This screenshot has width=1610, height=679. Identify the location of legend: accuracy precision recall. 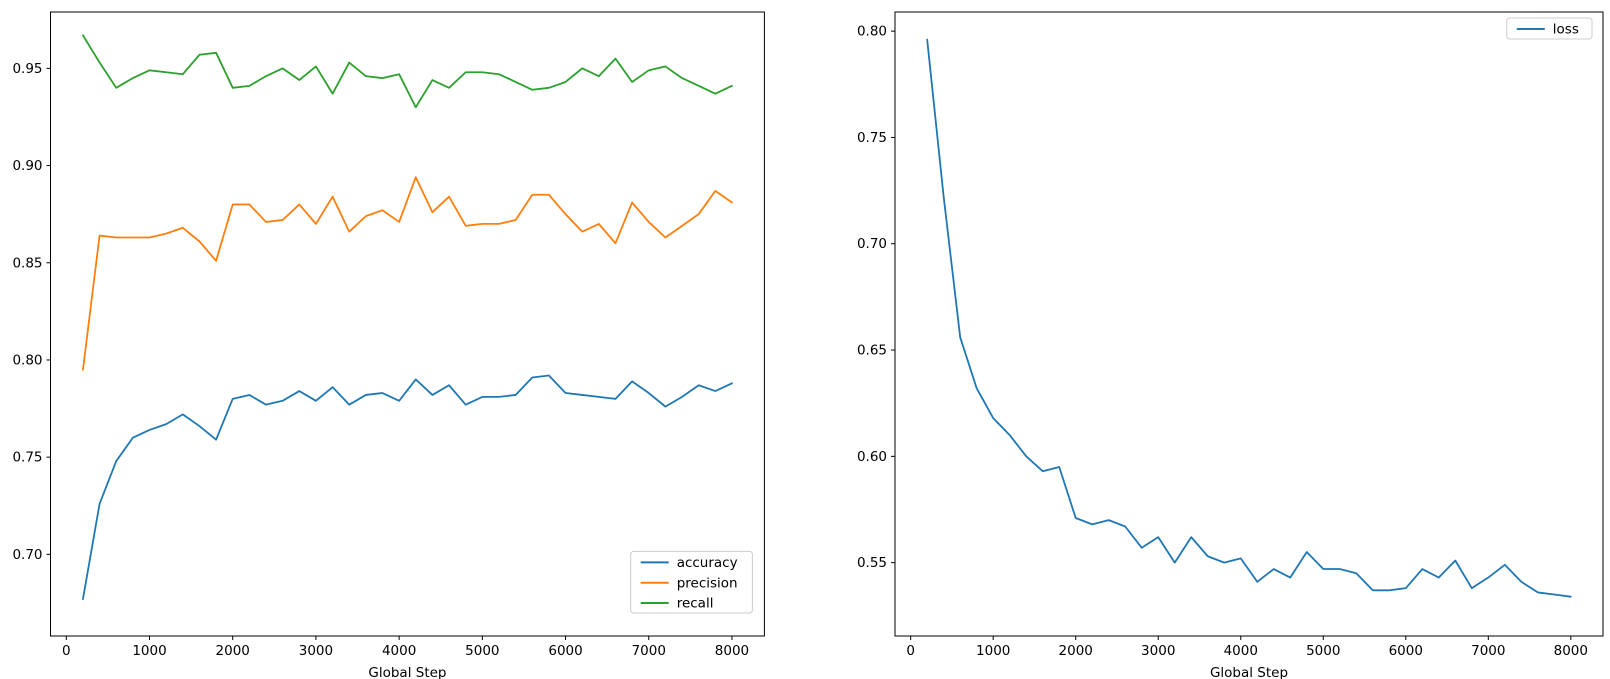
(691, 582).